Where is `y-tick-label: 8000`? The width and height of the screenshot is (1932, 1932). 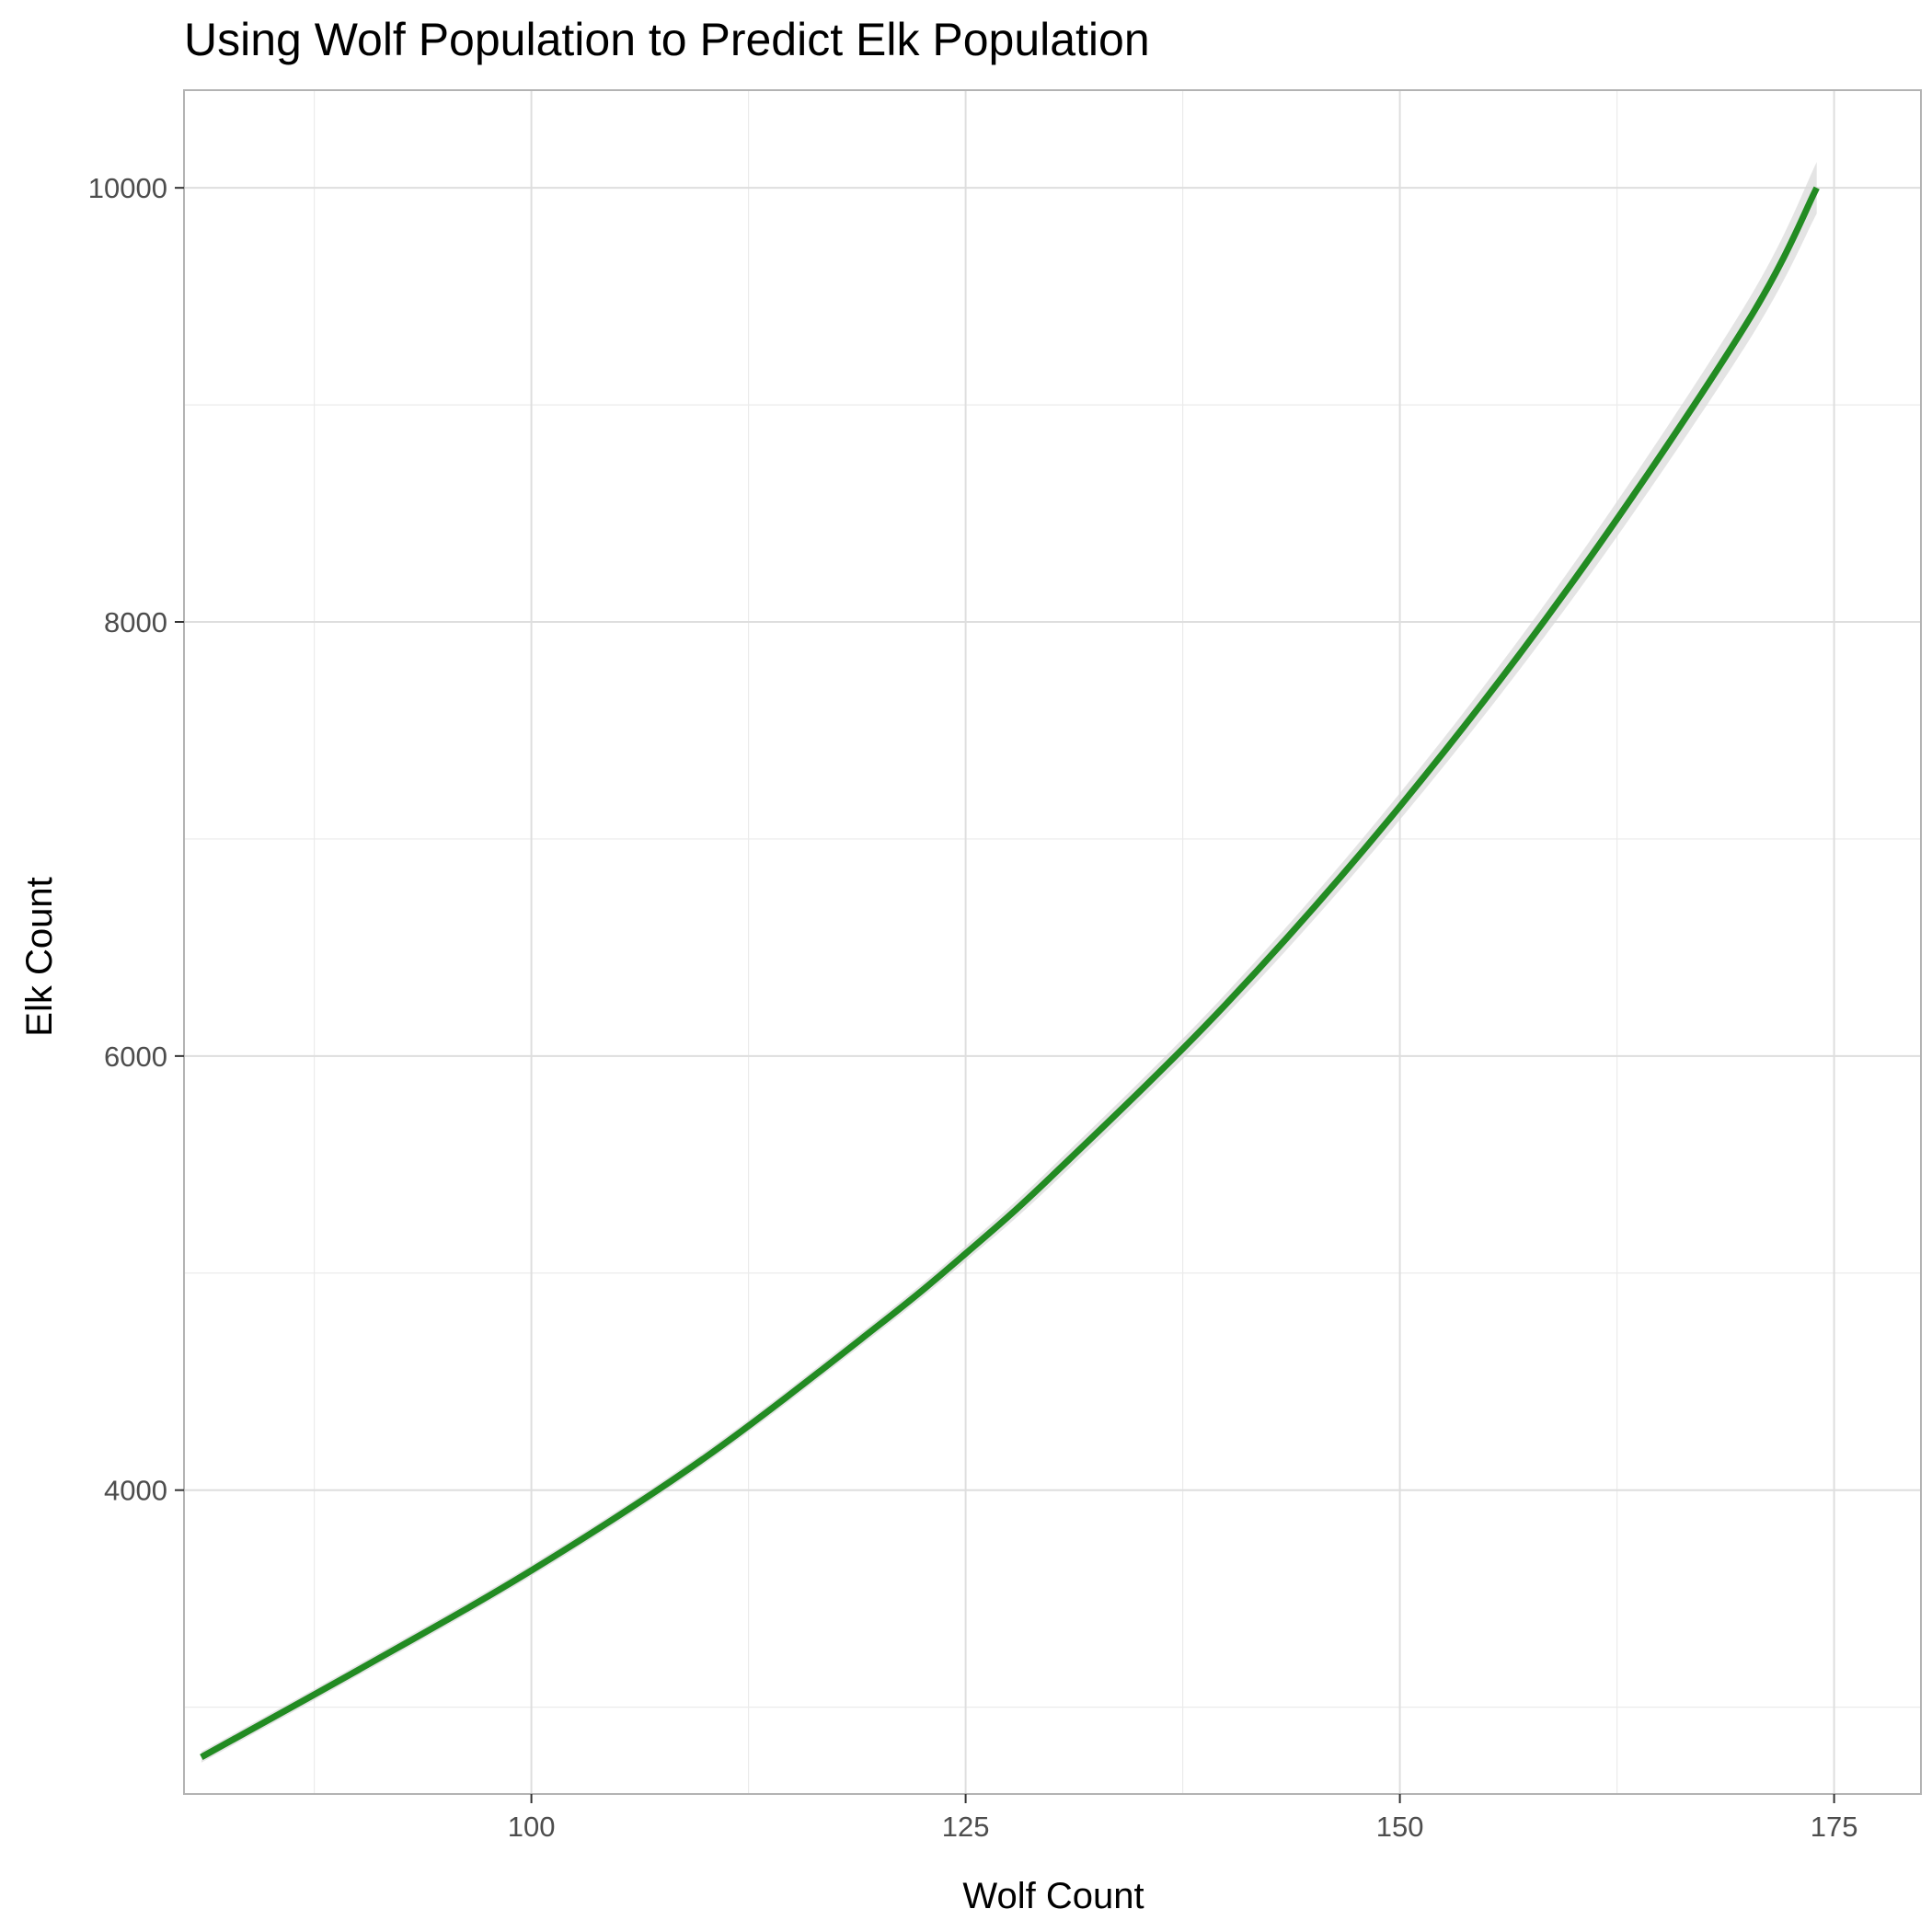
y-tick-label: 8000 is located at coordinates (135, 622).